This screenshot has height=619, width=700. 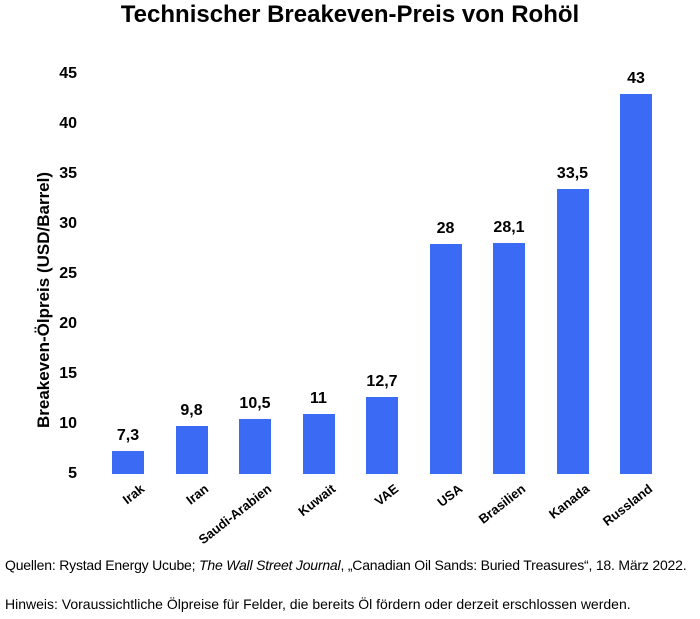 What do you see at coordinates (68, 73) in the screenshot?
I see `y-tick-label: 45` at bounding box center [68, 73].